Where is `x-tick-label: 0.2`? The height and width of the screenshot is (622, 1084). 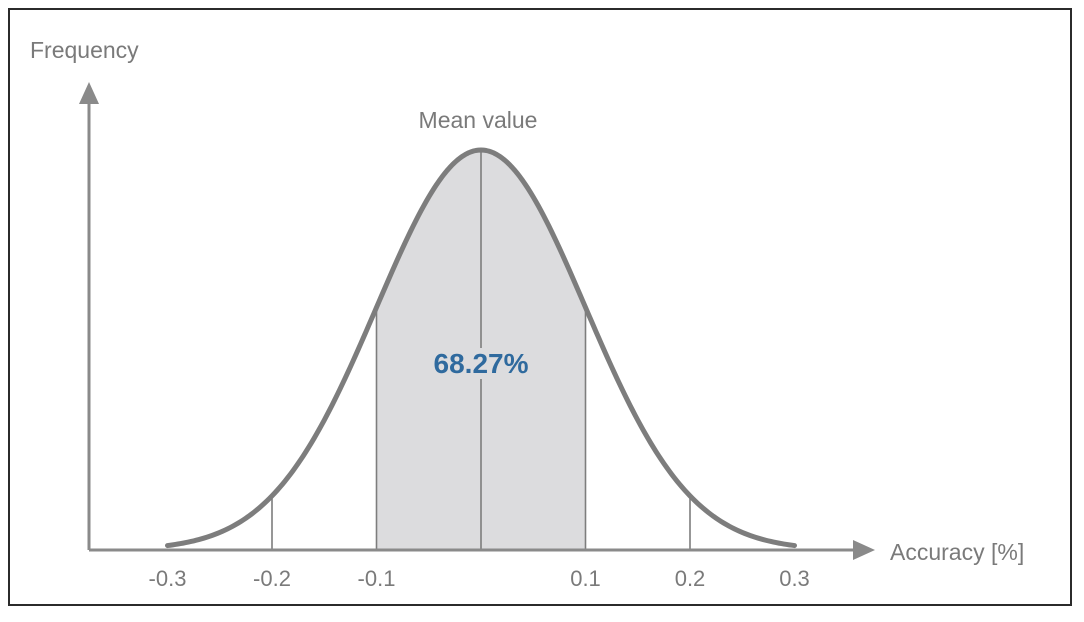
x-tick-label: 0.2 is located at coordinates (690, 578).